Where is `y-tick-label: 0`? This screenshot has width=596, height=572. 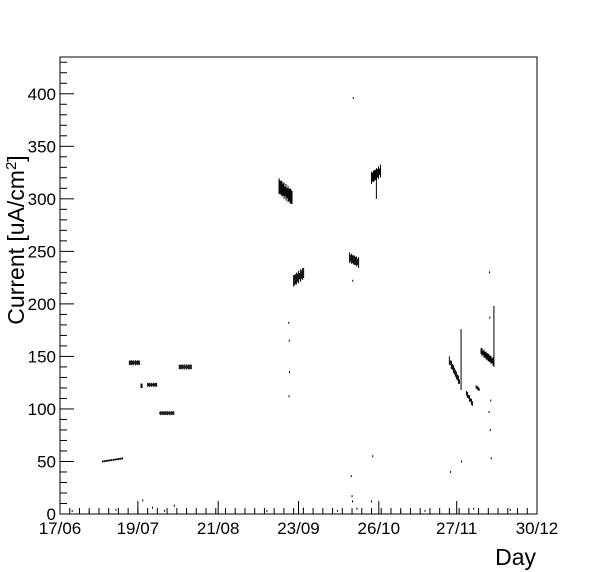 y-tick-label: 0 is located at coordinates (51, 514).